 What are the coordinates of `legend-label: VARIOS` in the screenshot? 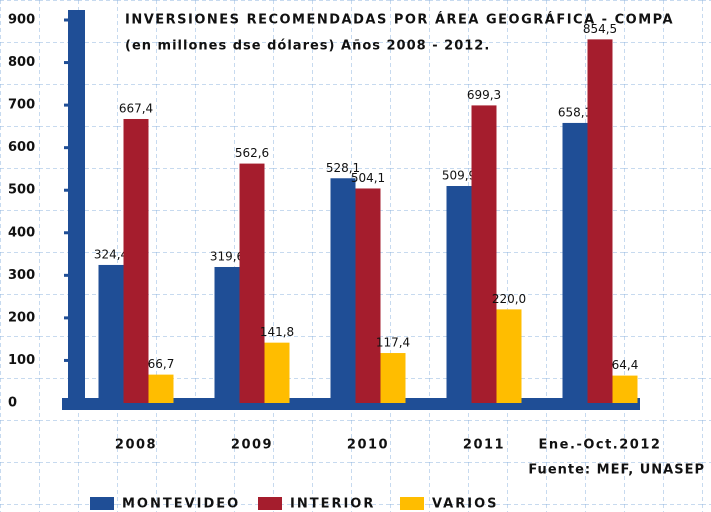 It's located at (465, 504).